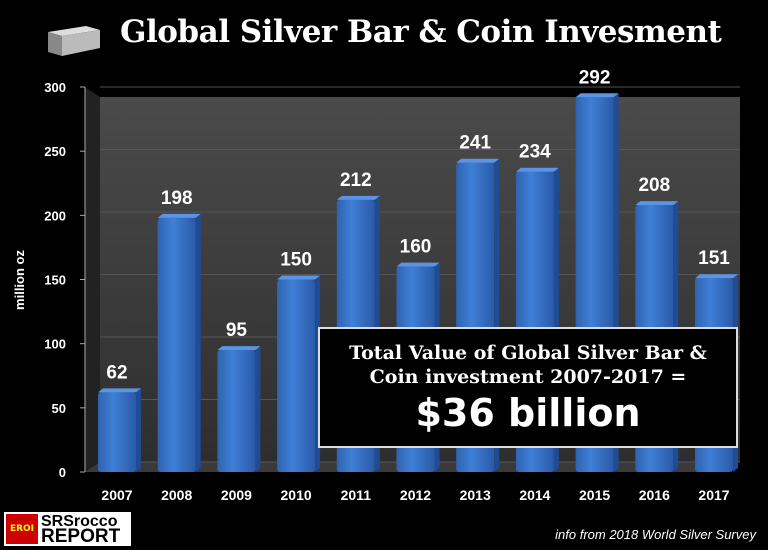  I want to click on data-label: 241, so click(475, 143).